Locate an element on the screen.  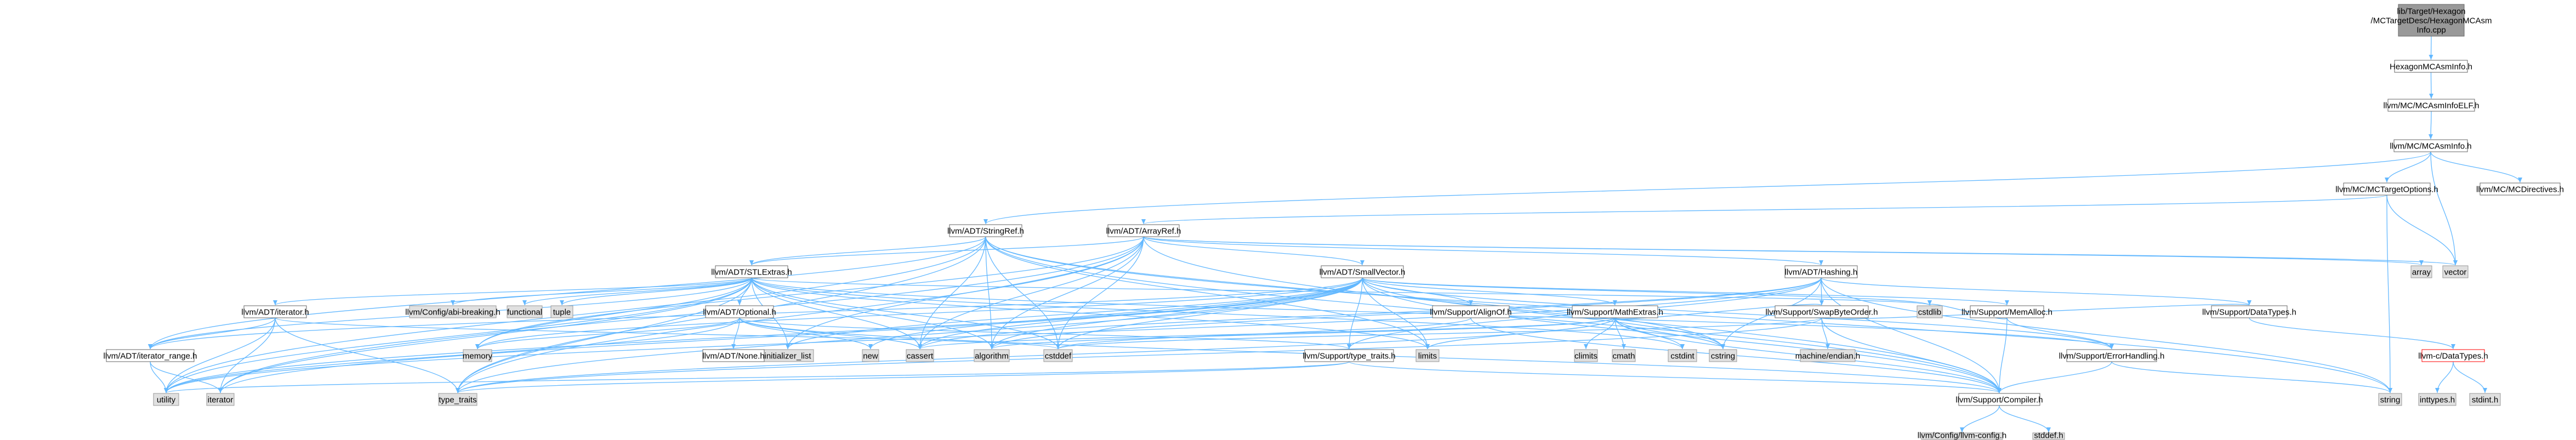
node-mathextras-h: llvm/Support/MathExtras.h is located at coordinates (1615, 311).